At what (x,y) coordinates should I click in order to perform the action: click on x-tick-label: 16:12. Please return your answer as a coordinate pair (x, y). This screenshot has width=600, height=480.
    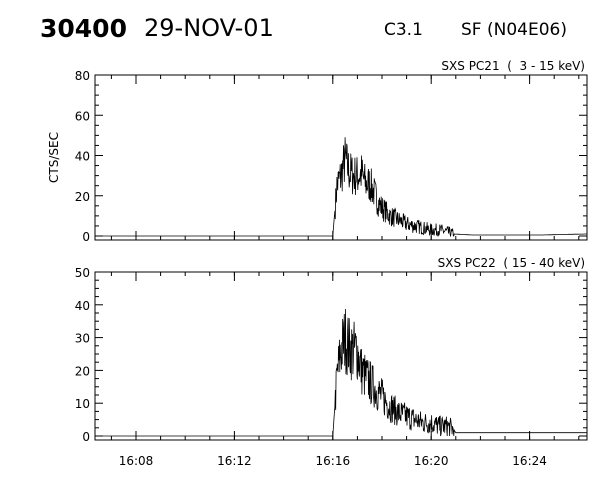
    Looking at the image, I should click on (234, 461).